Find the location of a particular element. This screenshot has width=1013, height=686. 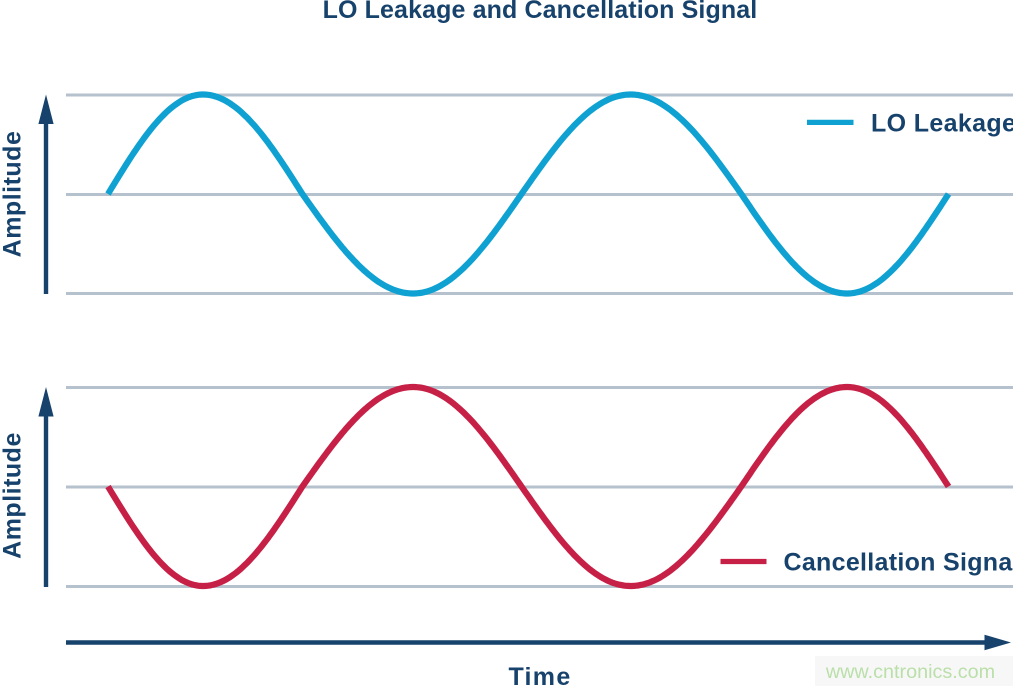

svg-text: LO Leakage is located at coordinates (942, 124).